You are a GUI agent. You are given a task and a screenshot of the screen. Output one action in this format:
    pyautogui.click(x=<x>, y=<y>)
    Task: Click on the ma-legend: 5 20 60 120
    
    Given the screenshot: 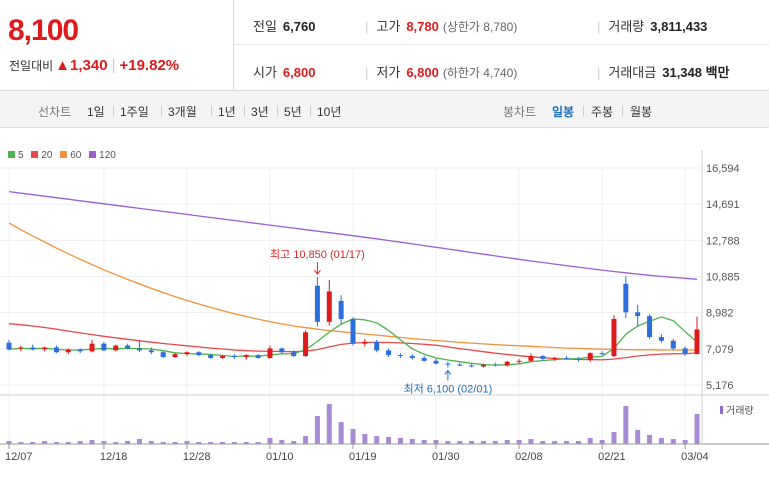 What is the action you would take?
    pyautogui.click(x=64, y=155)
    